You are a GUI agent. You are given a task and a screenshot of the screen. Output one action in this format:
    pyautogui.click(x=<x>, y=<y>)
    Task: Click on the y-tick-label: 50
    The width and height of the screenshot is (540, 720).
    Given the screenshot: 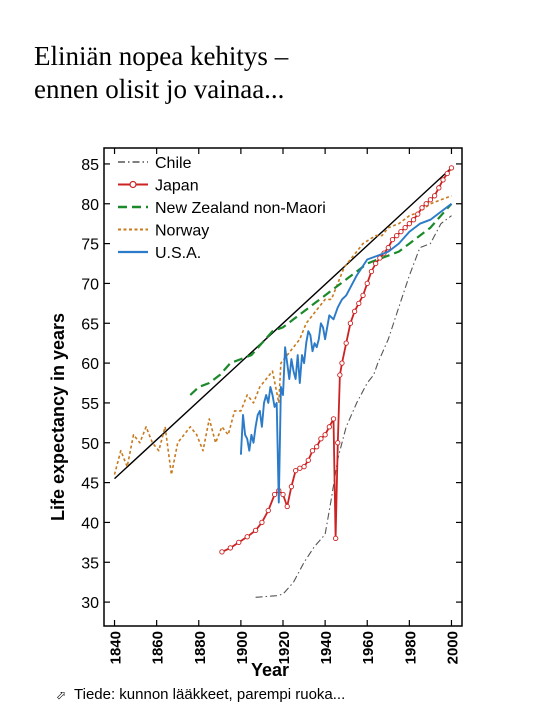 What is the action you would take?
    pyautogui.click(x=90, y=444)
    